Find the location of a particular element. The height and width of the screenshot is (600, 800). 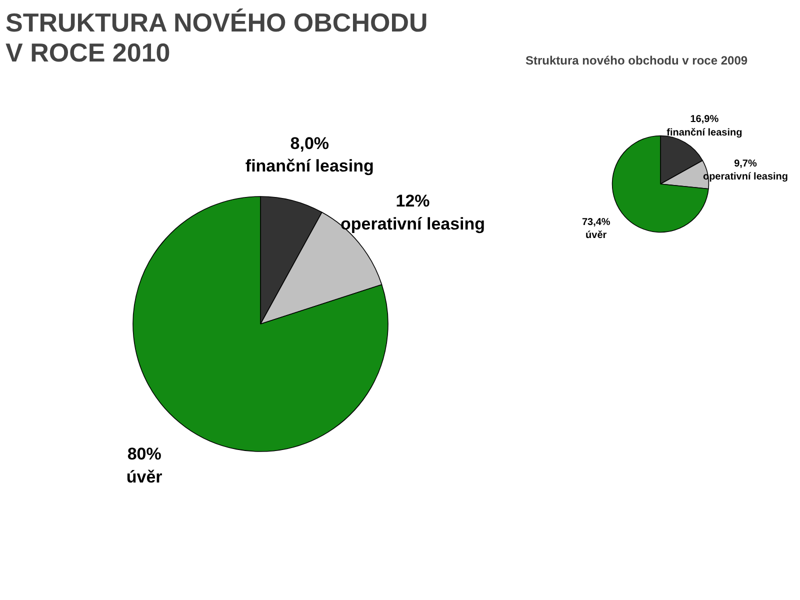

data-label: 80% is located at coordinates (144, 454).